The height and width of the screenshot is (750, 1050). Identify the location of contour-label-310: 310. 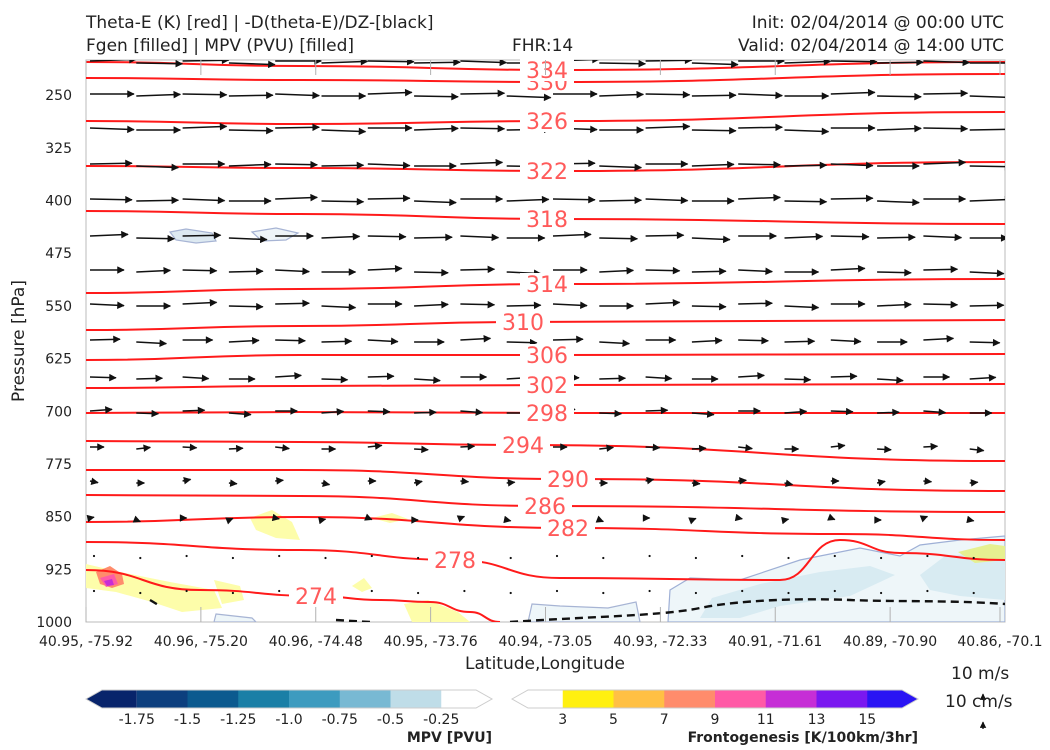
(523, 323).